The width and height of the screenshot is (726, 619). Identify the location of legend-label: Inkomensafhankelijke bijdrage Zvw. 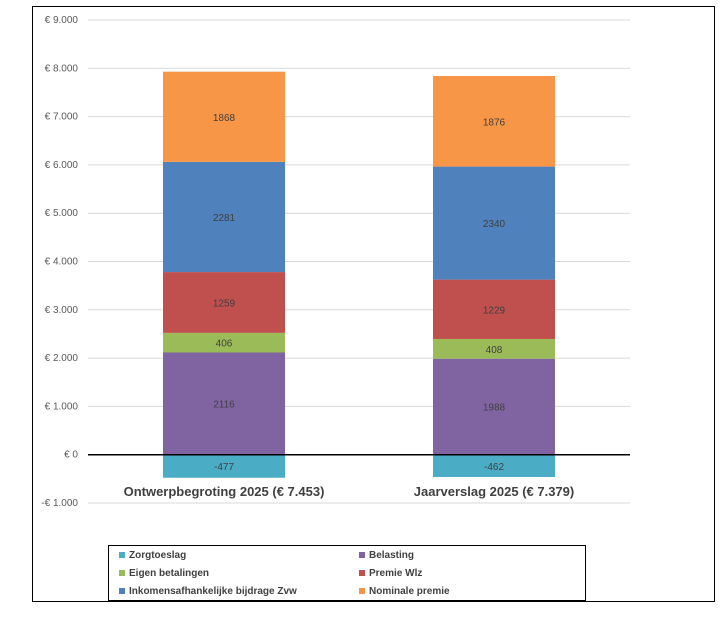
(213, 591).